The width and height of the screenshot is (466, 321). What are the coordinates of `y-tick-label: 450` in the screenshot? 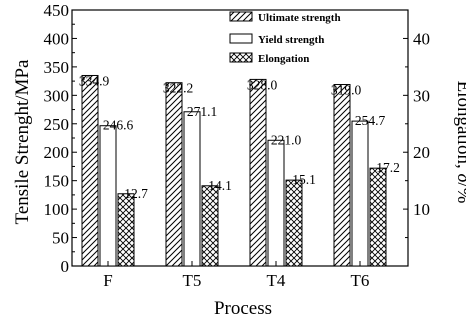 It's located at (57, 10).